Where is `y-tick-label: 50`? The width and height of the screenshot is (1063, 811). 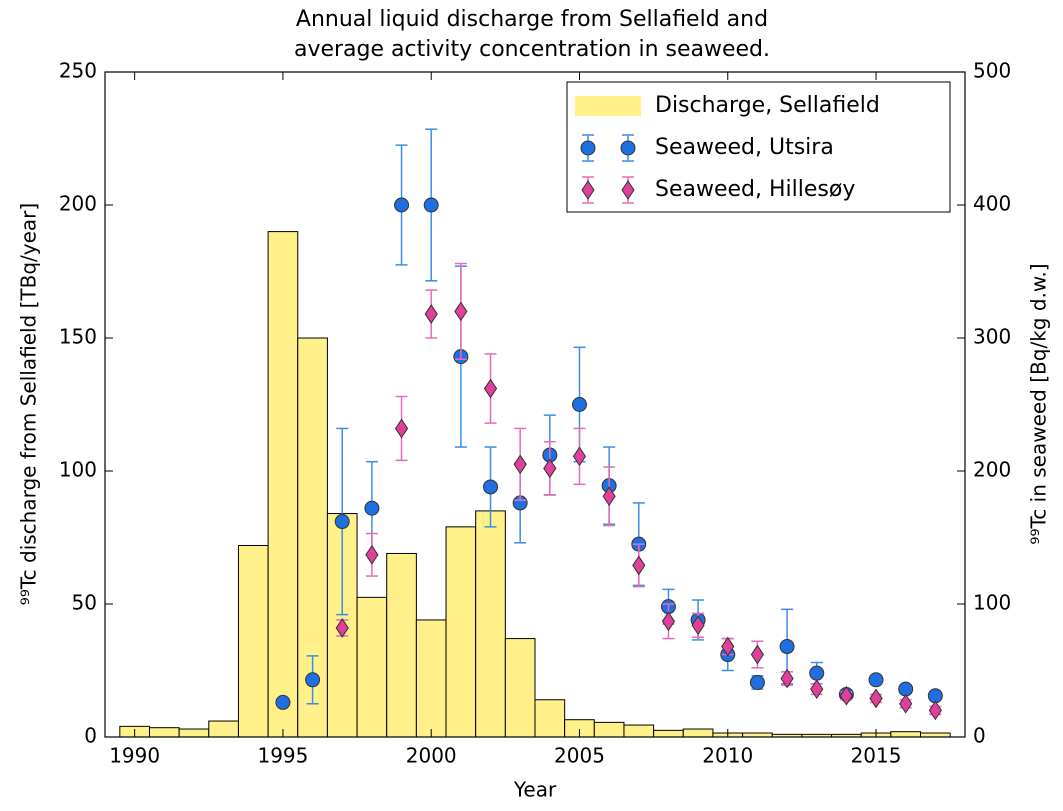 y-tick-label: 50 is located at coordinates (84, 603).